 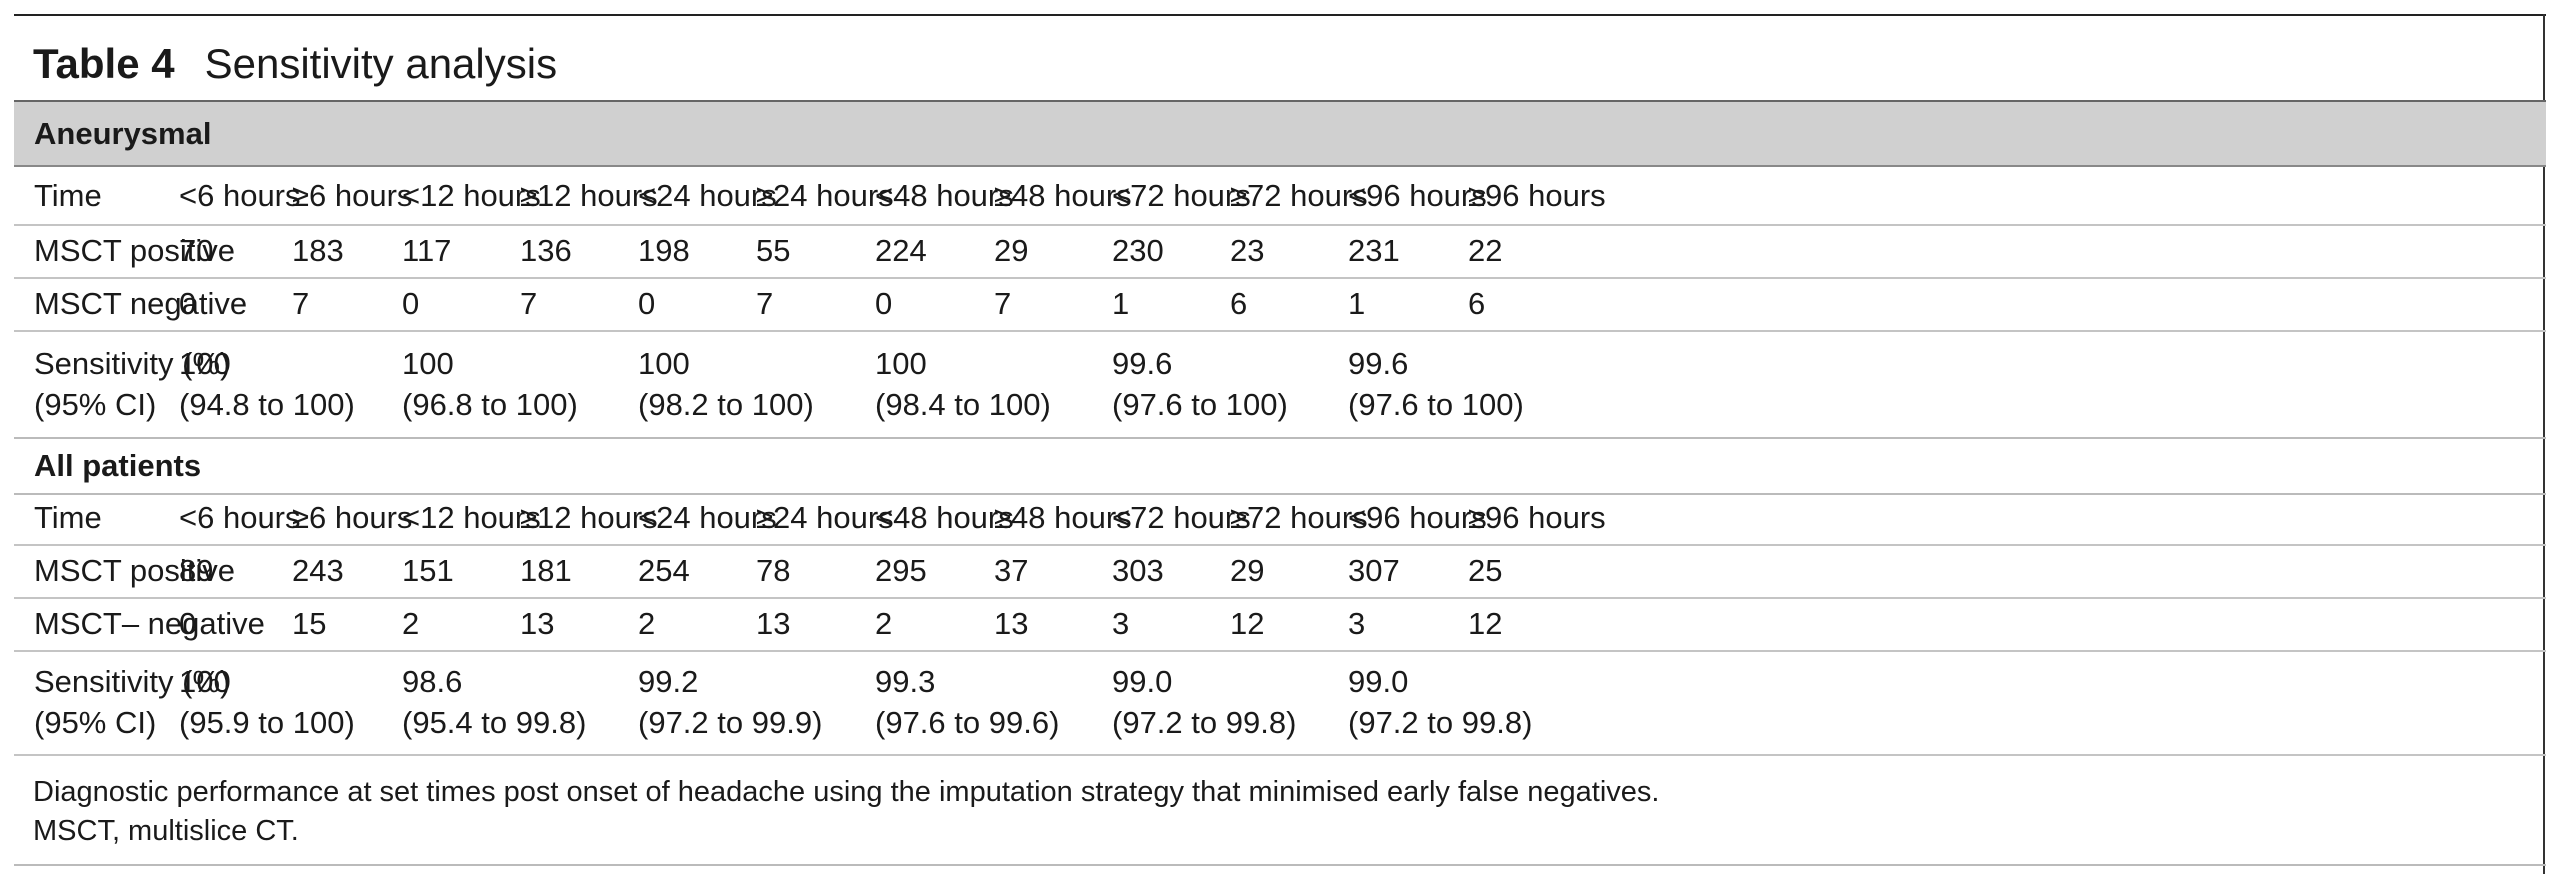 I want to click on table-cell: 254, so click(x=664, y=570).